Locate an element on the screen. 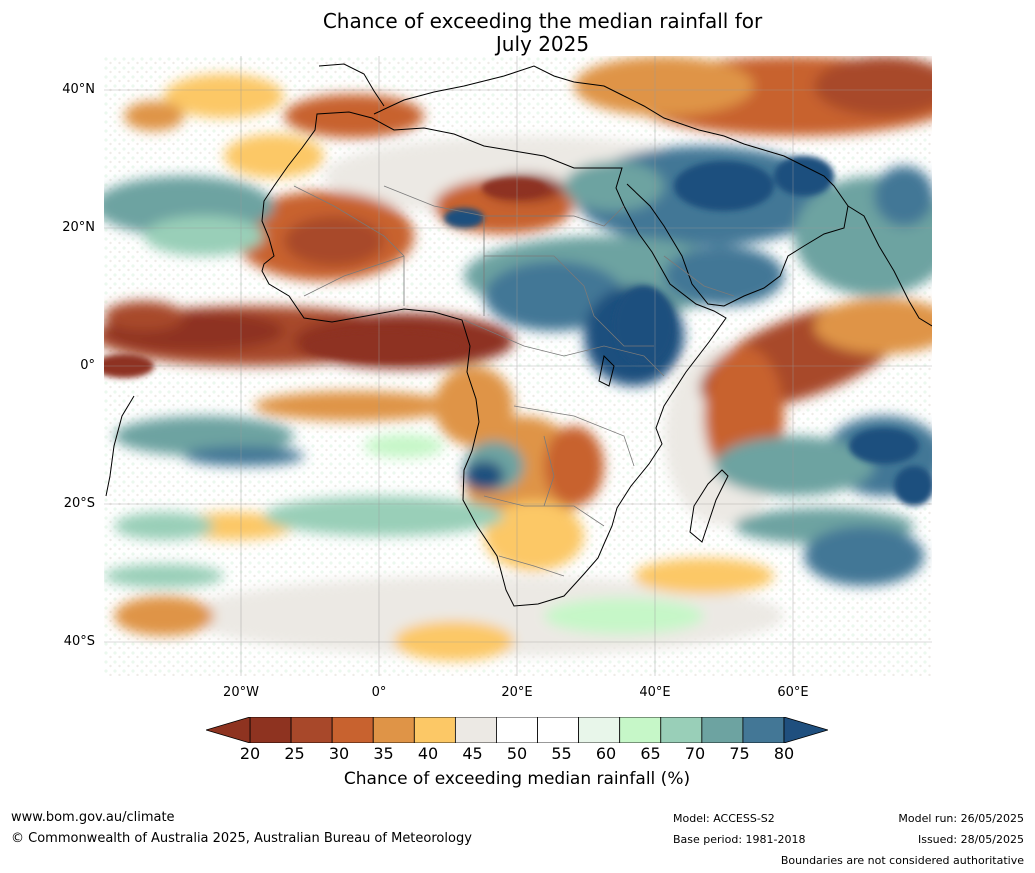  colorbar-tick-75: 75 is located at coordinates (739, 753).